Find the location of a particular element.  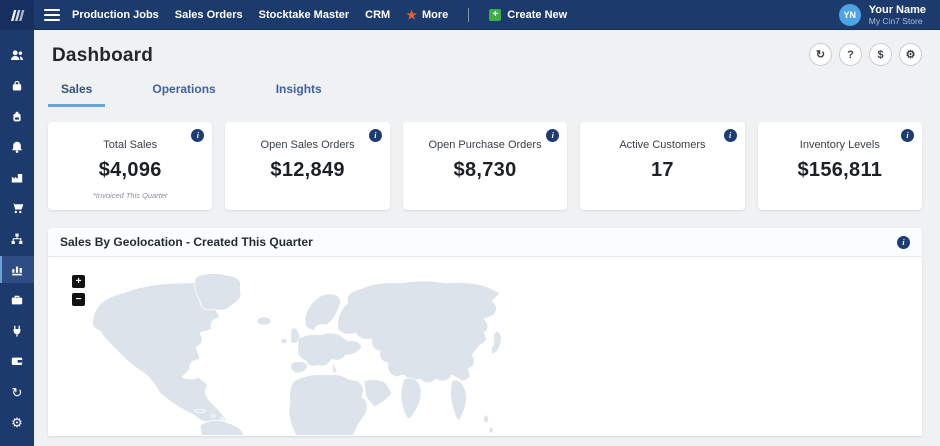

settings-button: ⚙ is located at coordinates (910, 54).